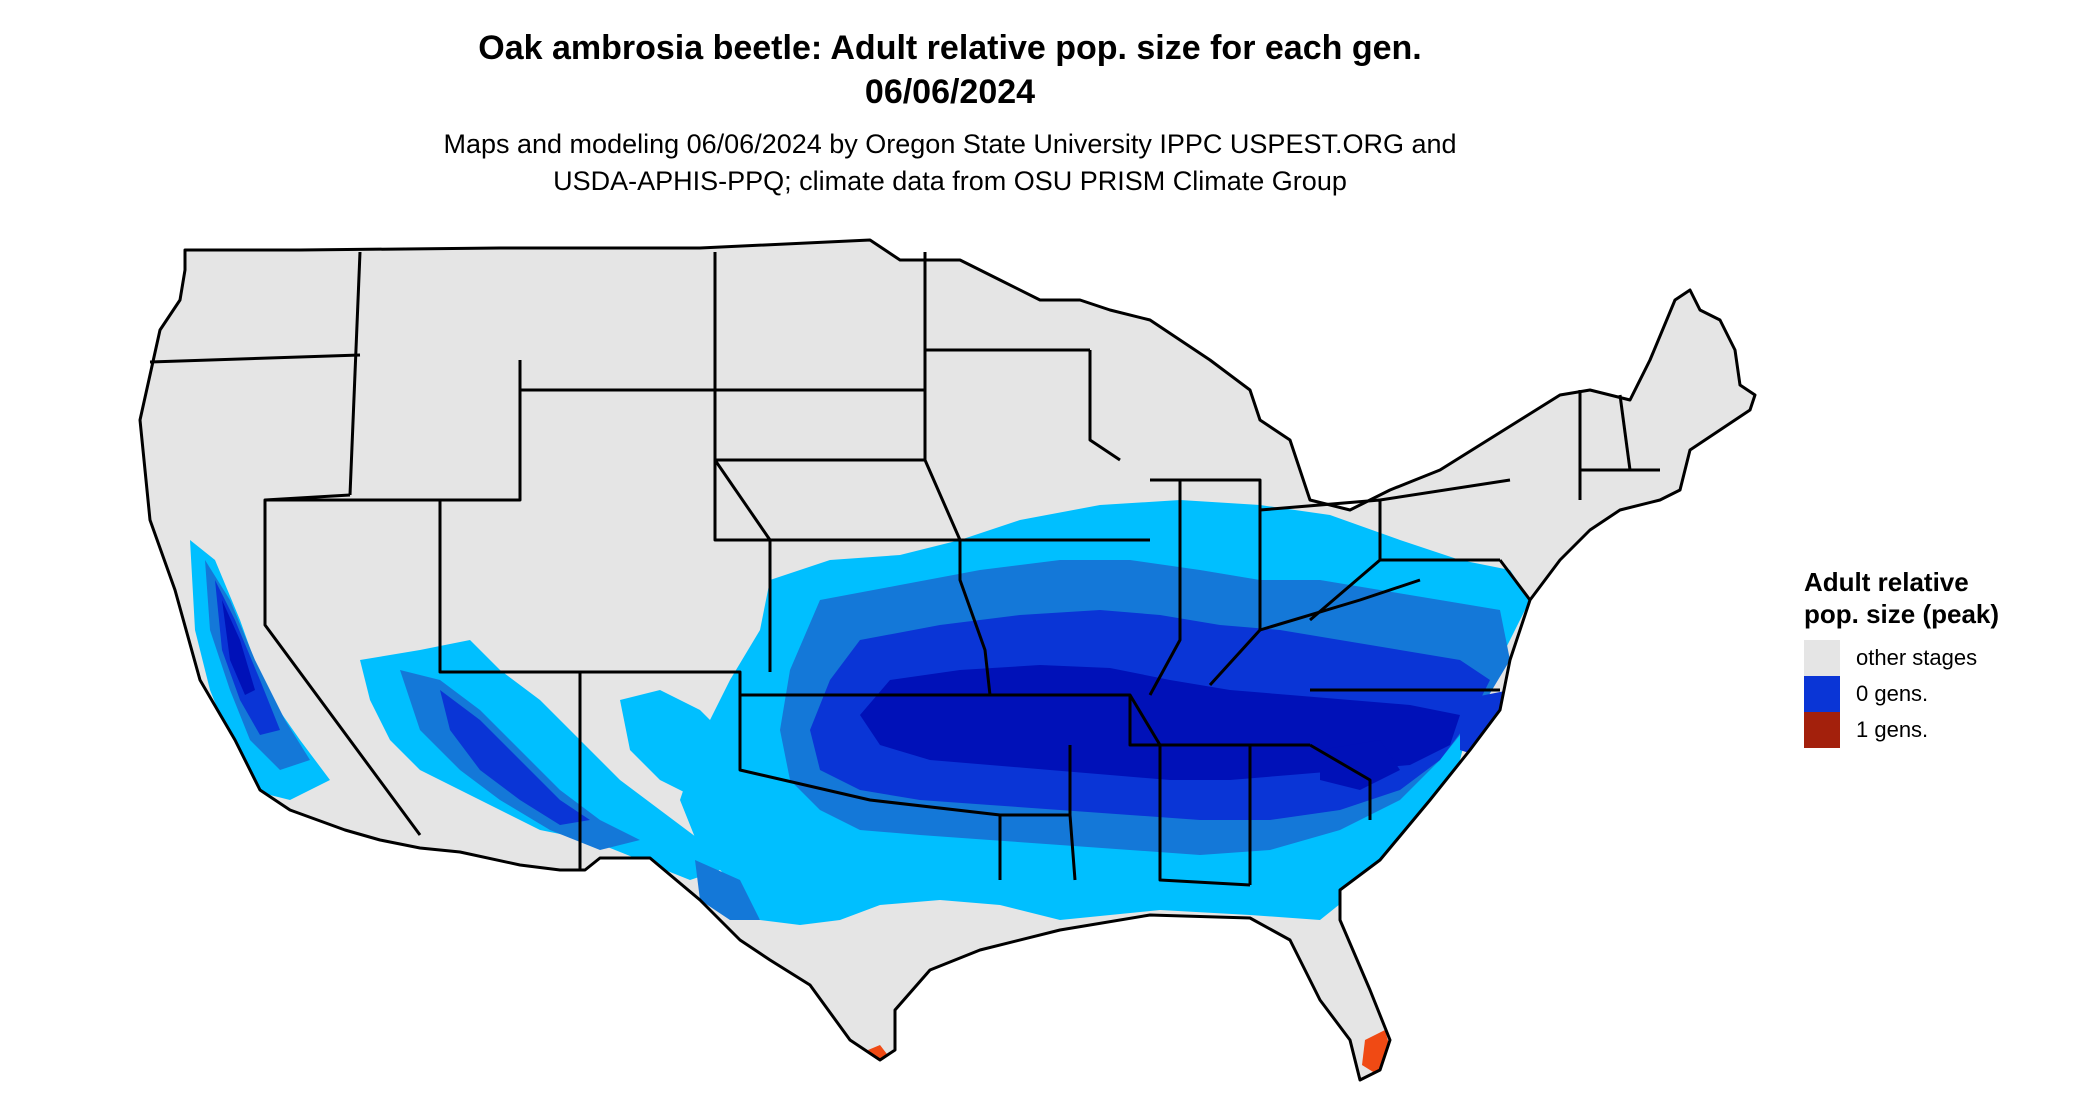  Describe the element at coordinates (1917, 657) in the screenshot. I see `legend-label: other stages` at that location.